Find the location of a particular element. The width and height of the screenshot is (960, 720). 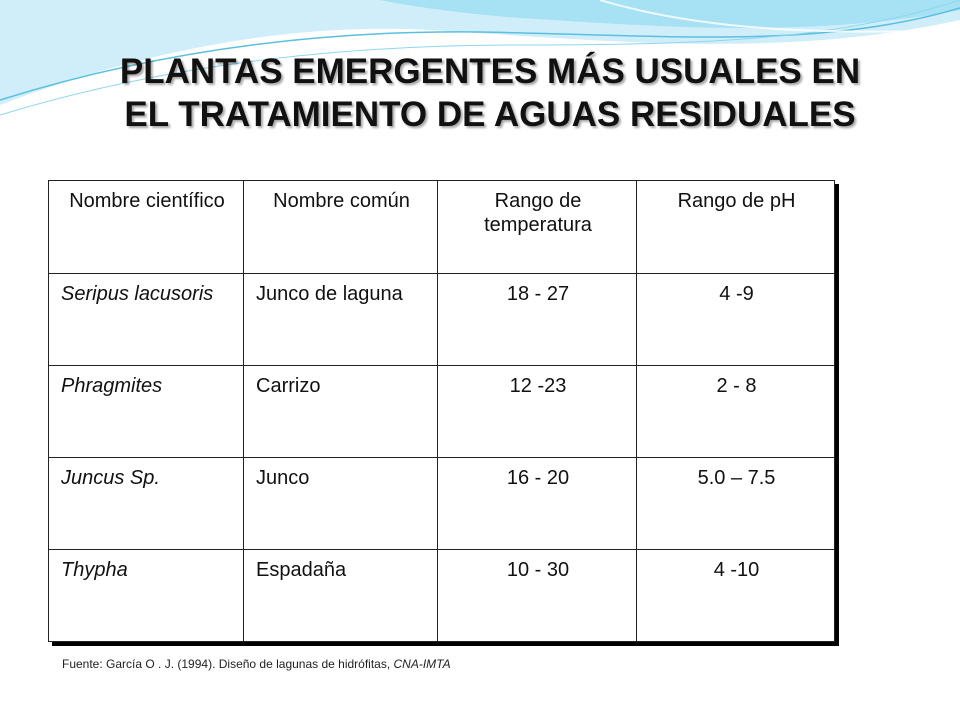

column-header-ph-range: Rango de pH is located at coordinates (735, 227).